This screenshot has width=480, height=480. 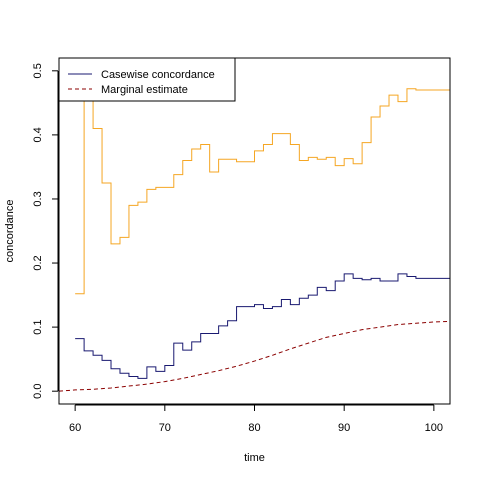 What do you see at coordinates (165, 428) in the screenshot?
I see `x-tick-label: 70` at bounding box center [165, 428].